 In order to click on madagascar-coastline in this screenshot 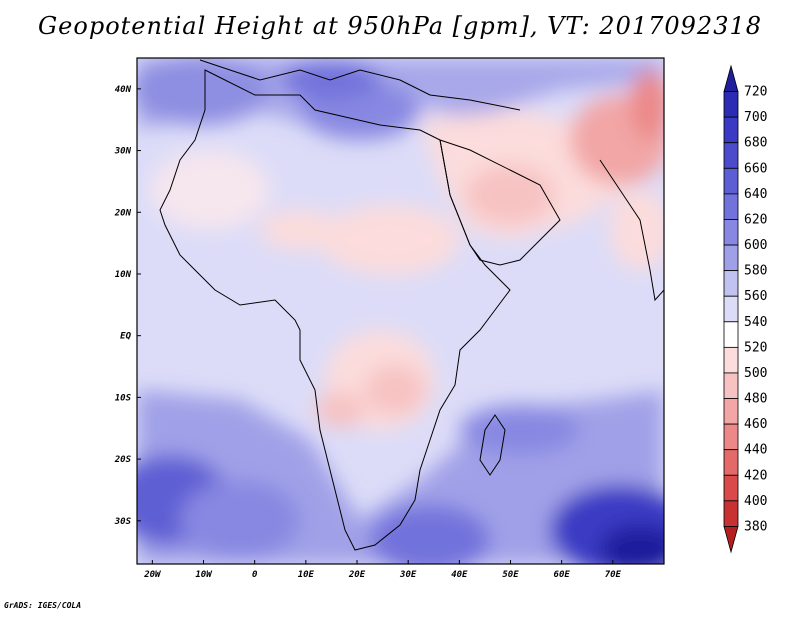, I will do `click(492, 445)`.